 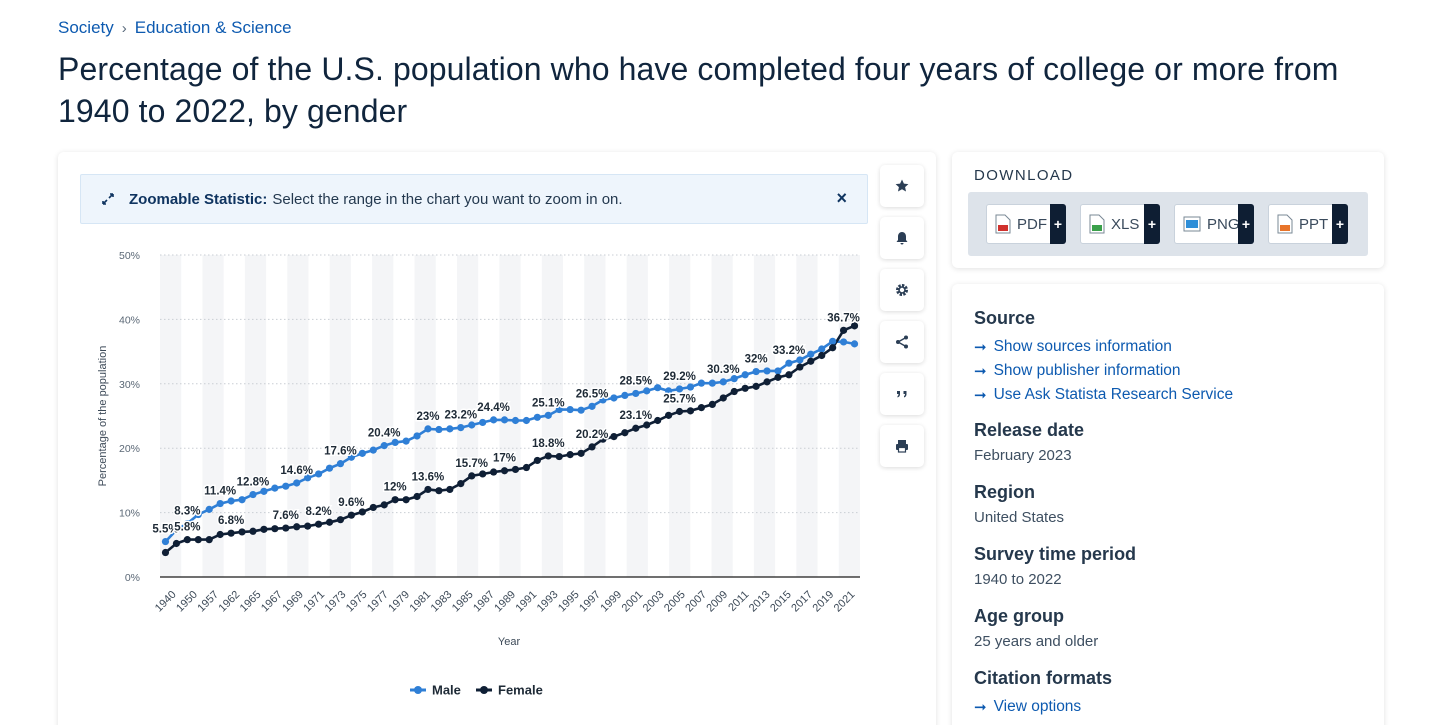 What do you see at coordinates (1058, 224) in the screenshot?
I see `pdf-plus-icon: +` at bounding box center [1058, 224].